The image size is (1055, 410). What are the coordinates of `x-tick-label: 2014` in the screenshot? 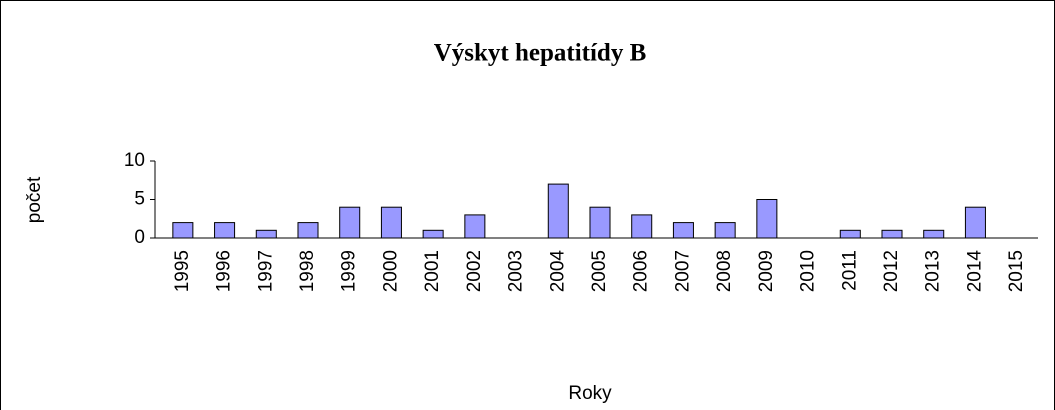 It's located at (974, 271).